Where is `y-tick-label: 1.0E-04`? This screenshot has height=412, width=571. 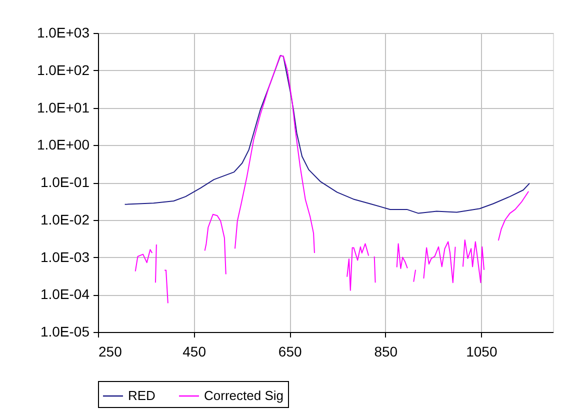
y-tick-label: 1.0E-04 is located at coordinates (65, 294).